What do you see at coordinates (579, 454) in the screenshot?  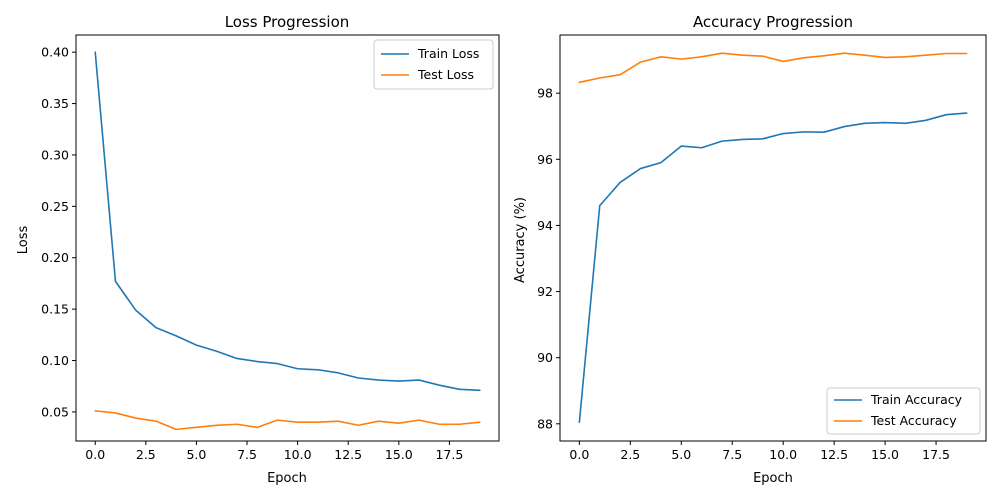 I see `accuracy-x-tick-label: 0.0` at bounding box center [579, 454].